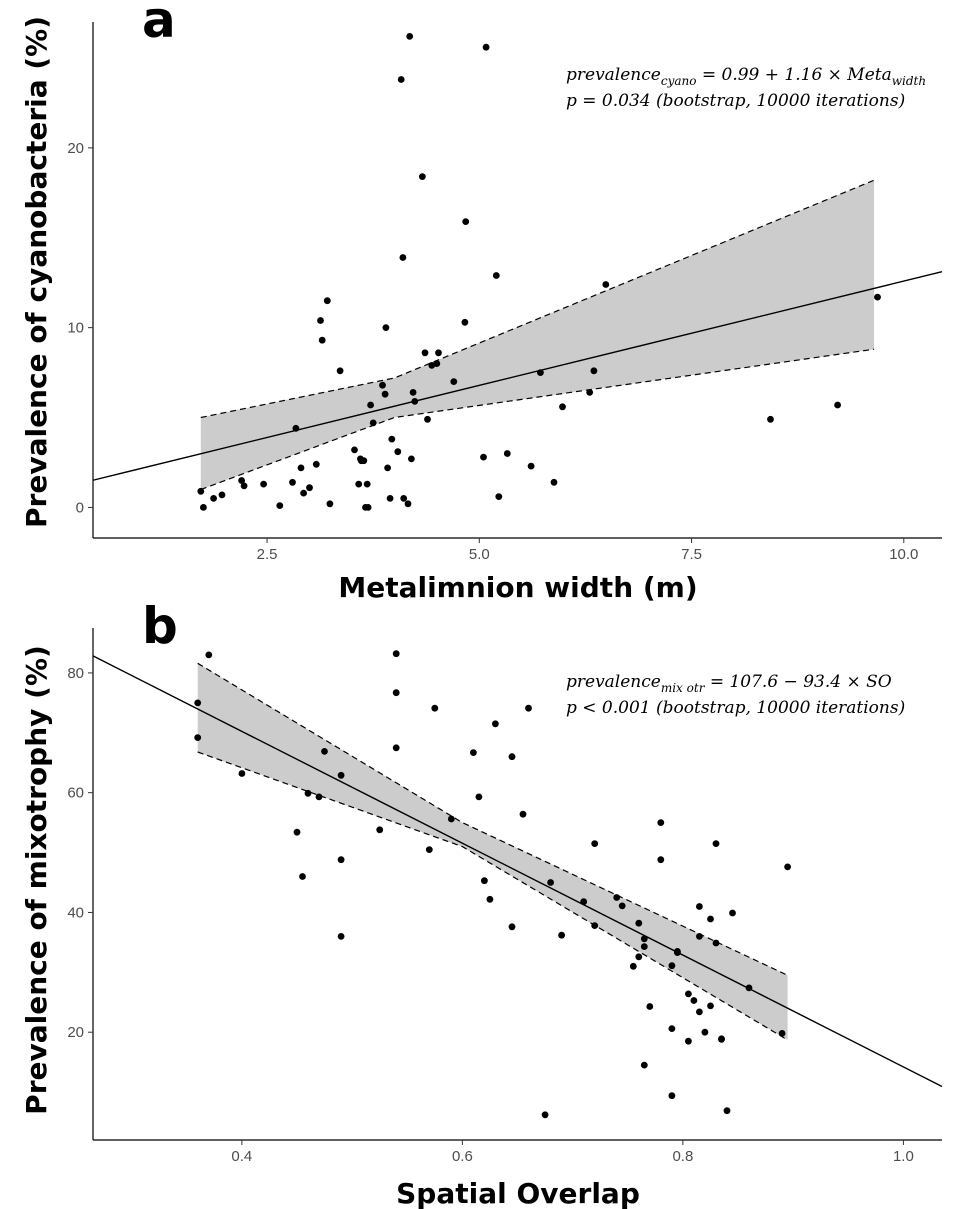 Image resolution: width=977 pixels, height=1209 pixels. Describe the element at coordinates (75, 1032) in the screenshot. I see `y-tick-label: 20` at that location.